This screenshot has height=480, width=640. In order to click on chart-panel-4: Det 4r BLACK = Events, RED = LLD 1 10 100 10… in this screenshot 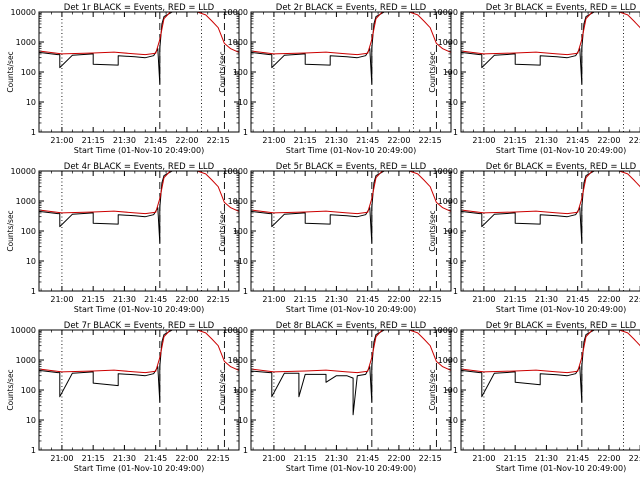, I will do `click(123, 238)`.